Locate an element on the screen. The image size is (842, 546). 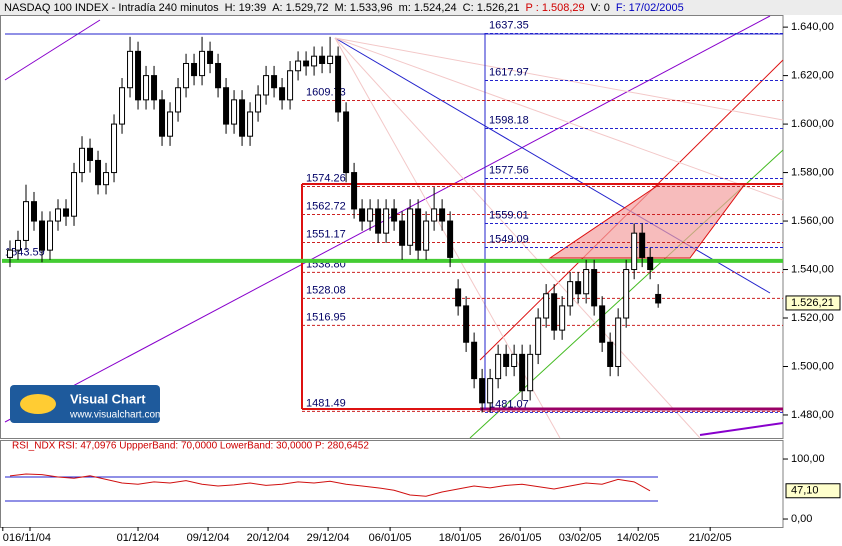
header-bar is located at coordinates (421, 7).